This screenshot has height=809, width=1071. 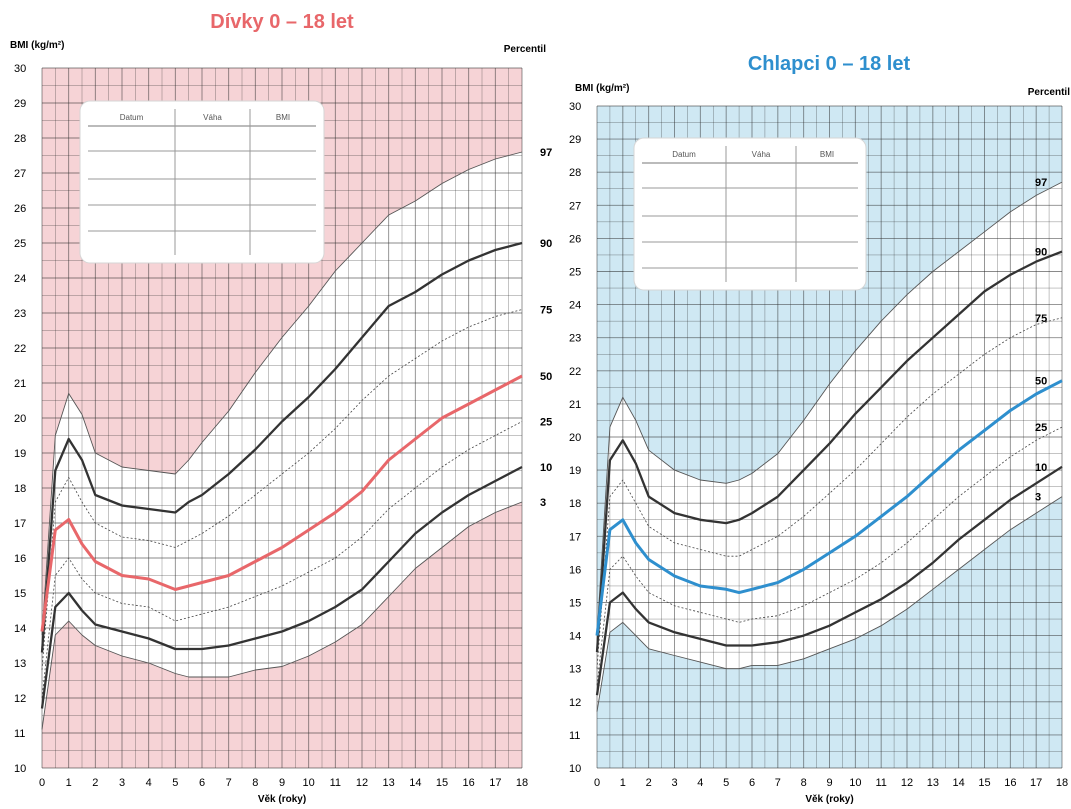 I want to click on girls-x-tick: 3, so click(x=122, y=783).